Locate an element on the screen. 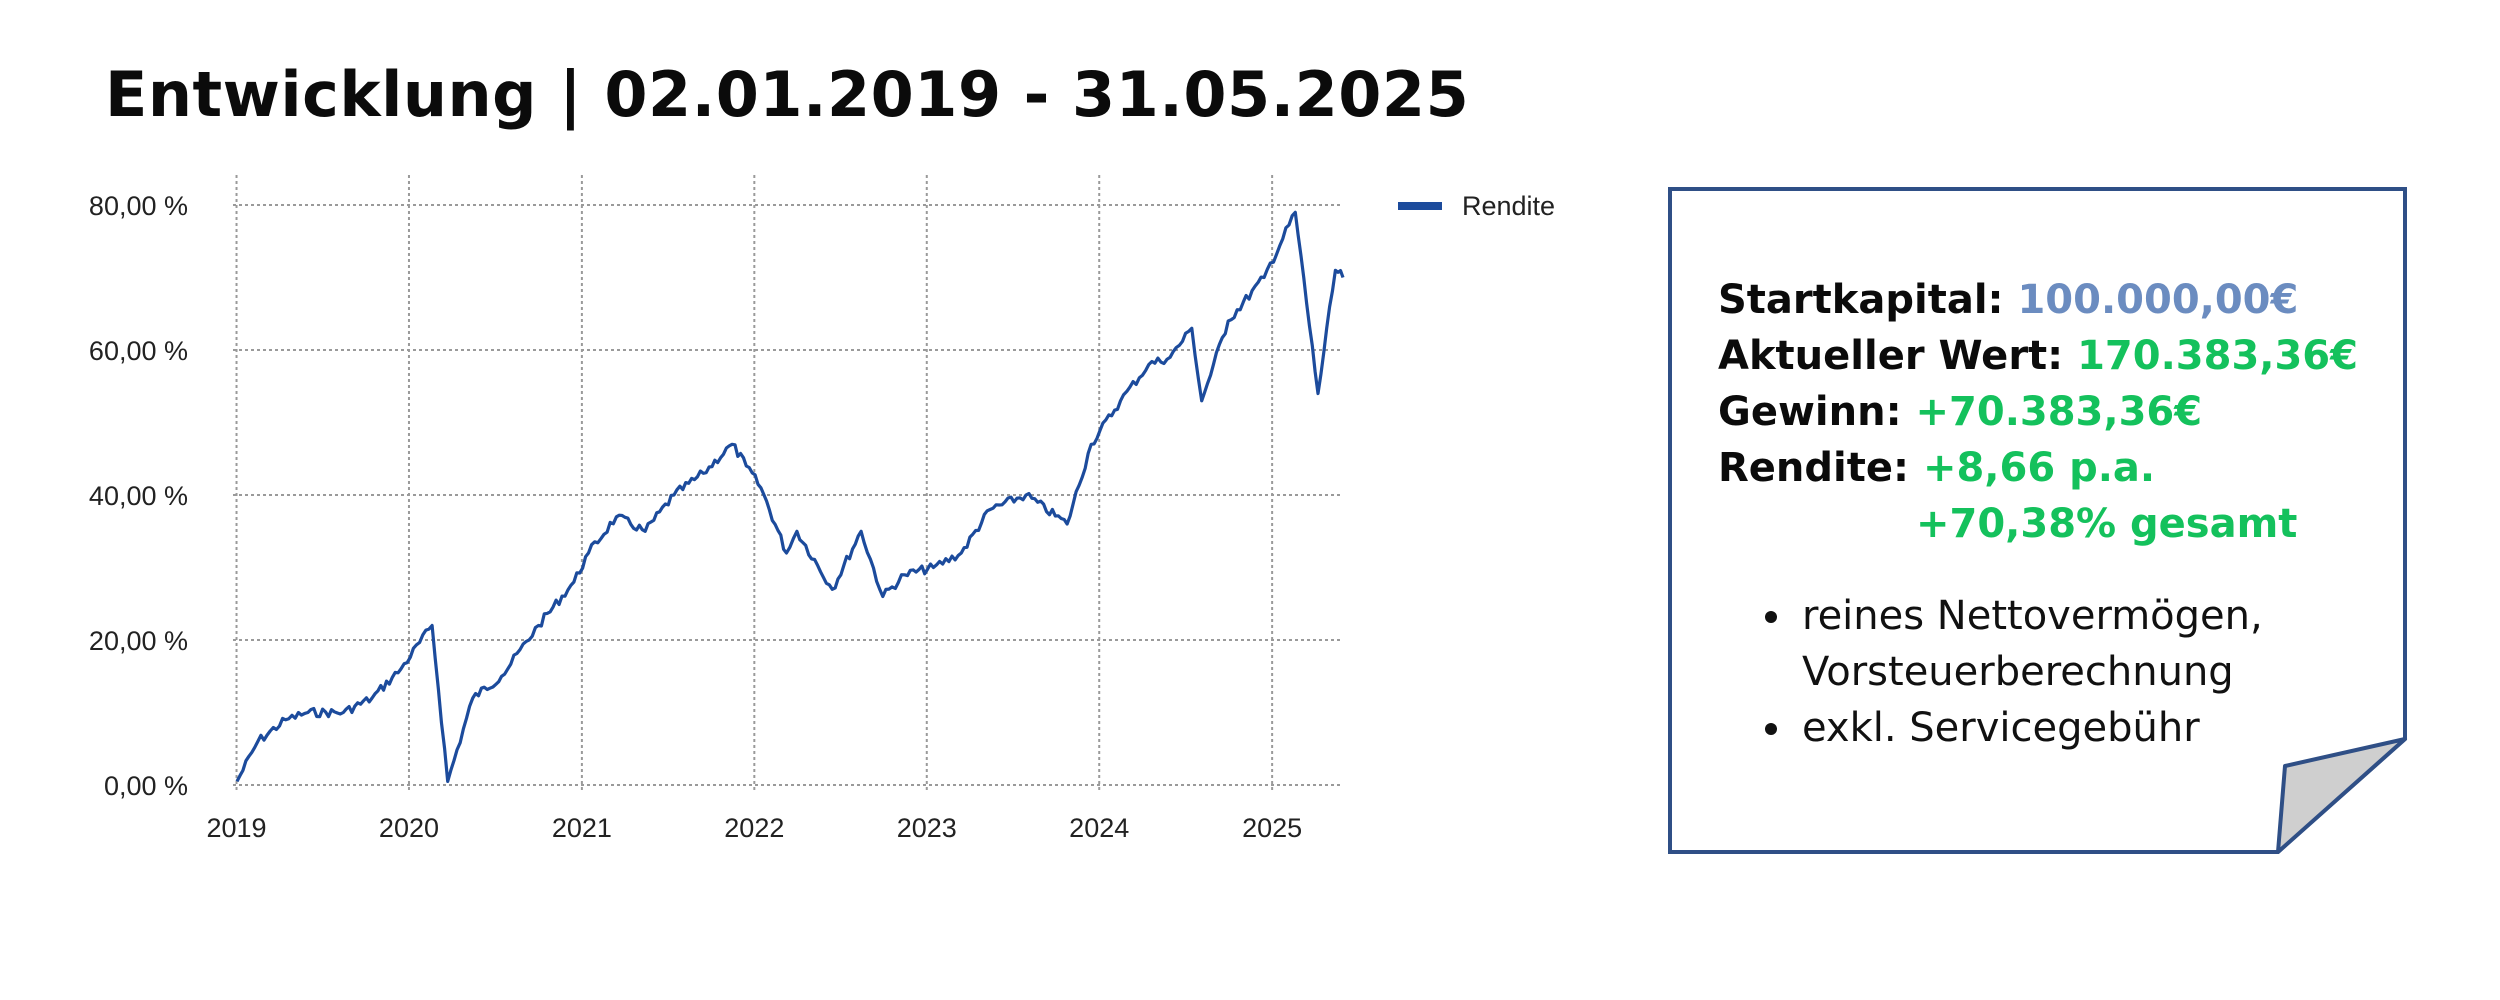  chart-legend: Rendite is located at coordinates (1476, 206).